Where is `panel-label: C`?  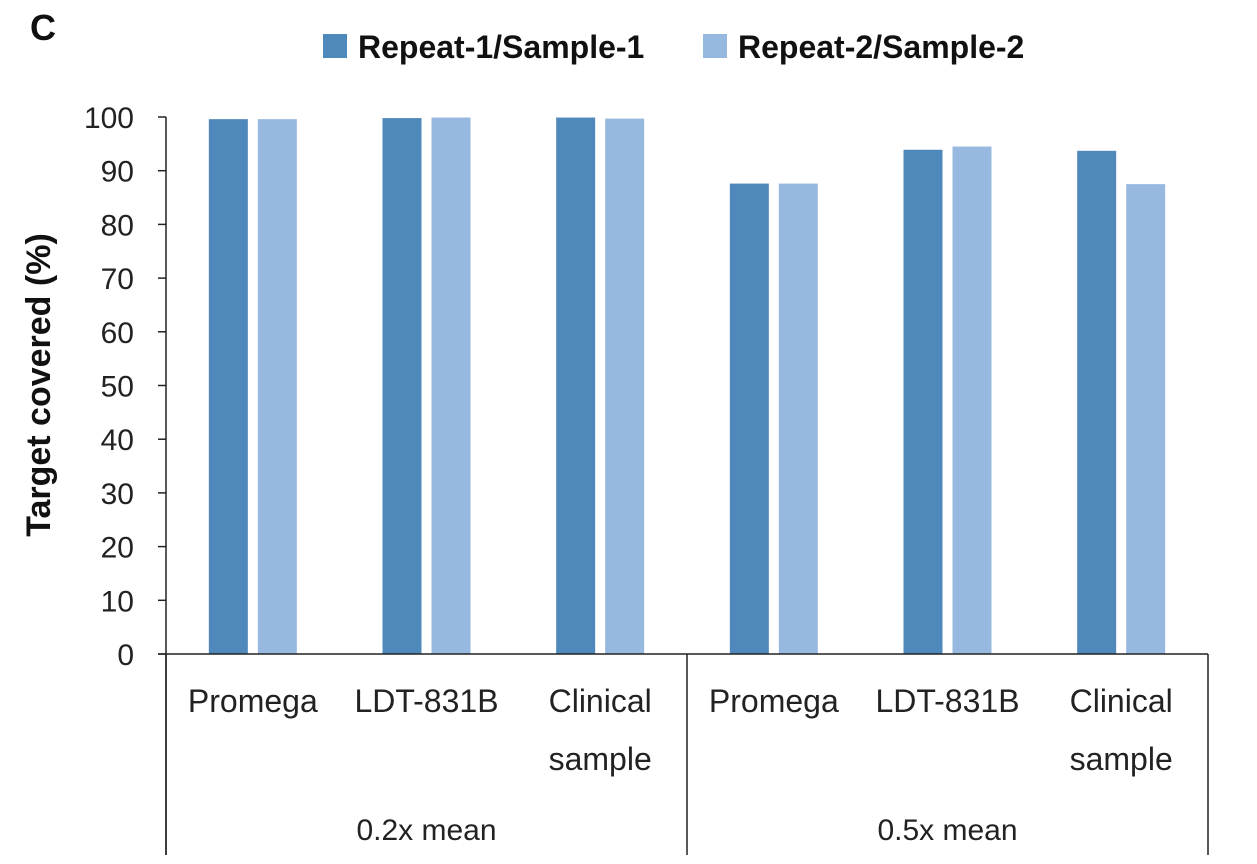 panel-label: C is located at coordinates (43, 27).